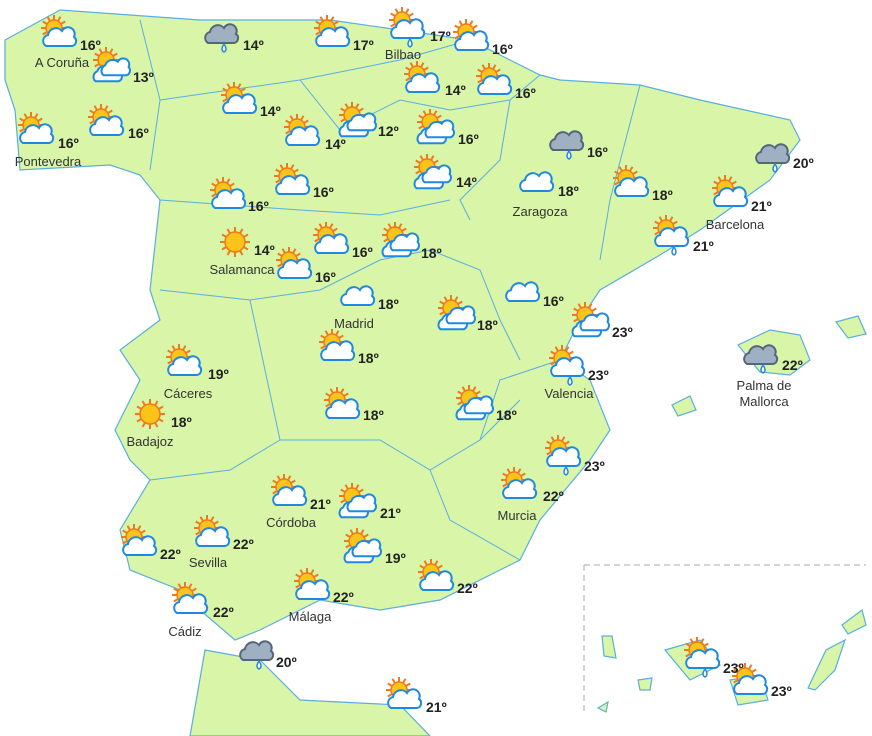 This screenshot has height=736, width=872. Describe the element at coordinates (218, 374) in the screenshot. I see `temperature: 19º` at that location.